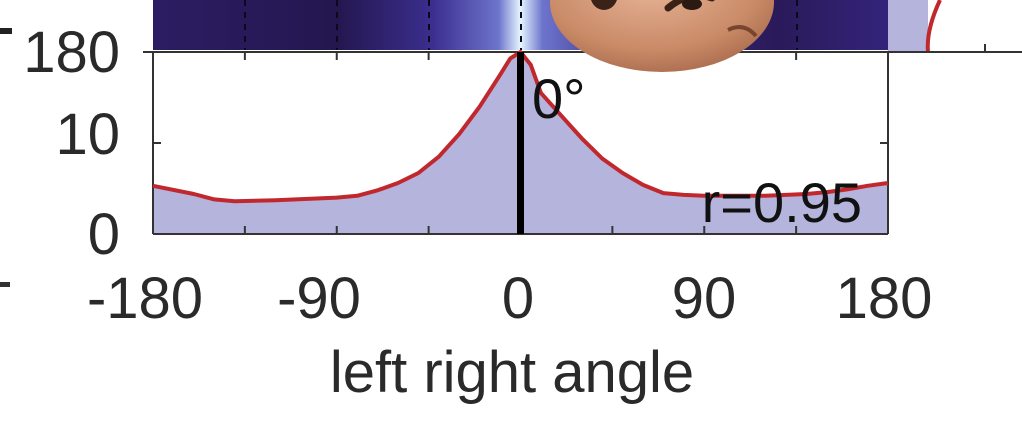 The width and height of the screenshot is (1022, 426). Describe the element at coordinates (559, 98) in the screenshot. I see `marker-label: 0°` at that location.